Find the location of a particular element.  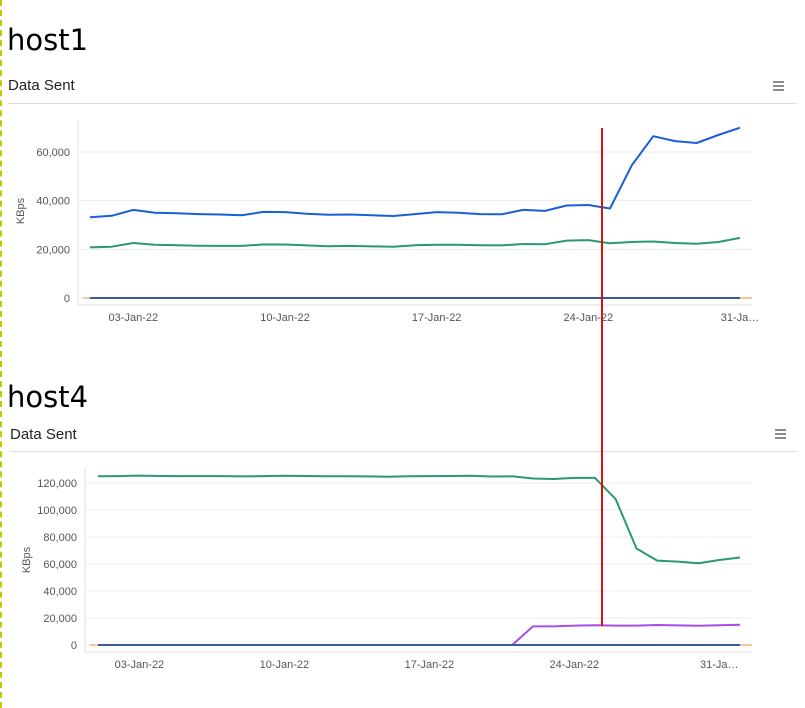

host-title: host1 is located at coordinates (48, 40).